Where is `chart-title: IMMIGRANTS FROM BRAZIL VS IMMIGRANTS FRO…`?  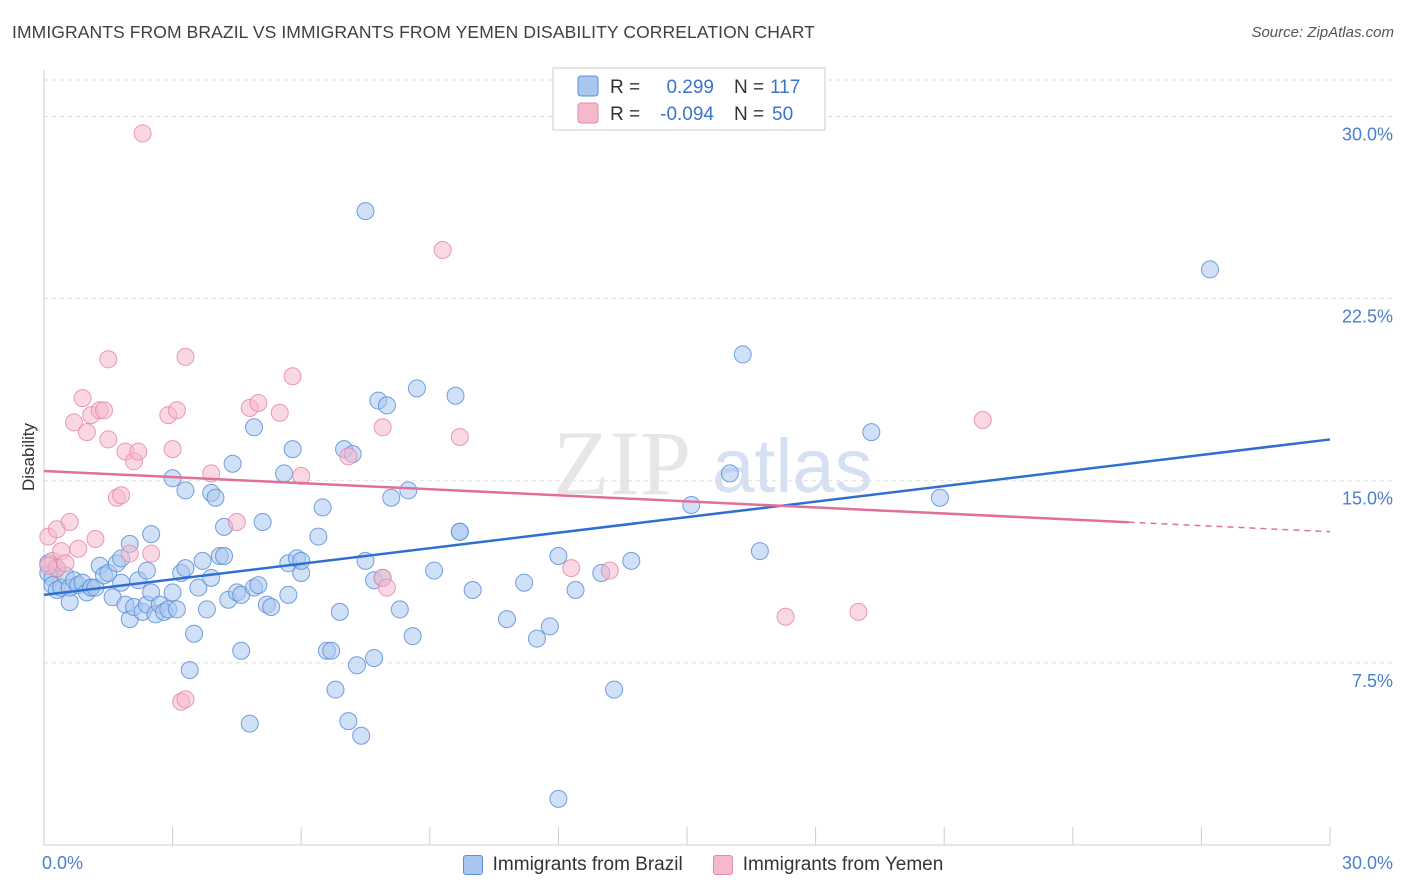 chart-title: IMMIGRANTS FROM BRAZIL VS IMMIGRANTS FRO… is located at coordinates (413, 32).